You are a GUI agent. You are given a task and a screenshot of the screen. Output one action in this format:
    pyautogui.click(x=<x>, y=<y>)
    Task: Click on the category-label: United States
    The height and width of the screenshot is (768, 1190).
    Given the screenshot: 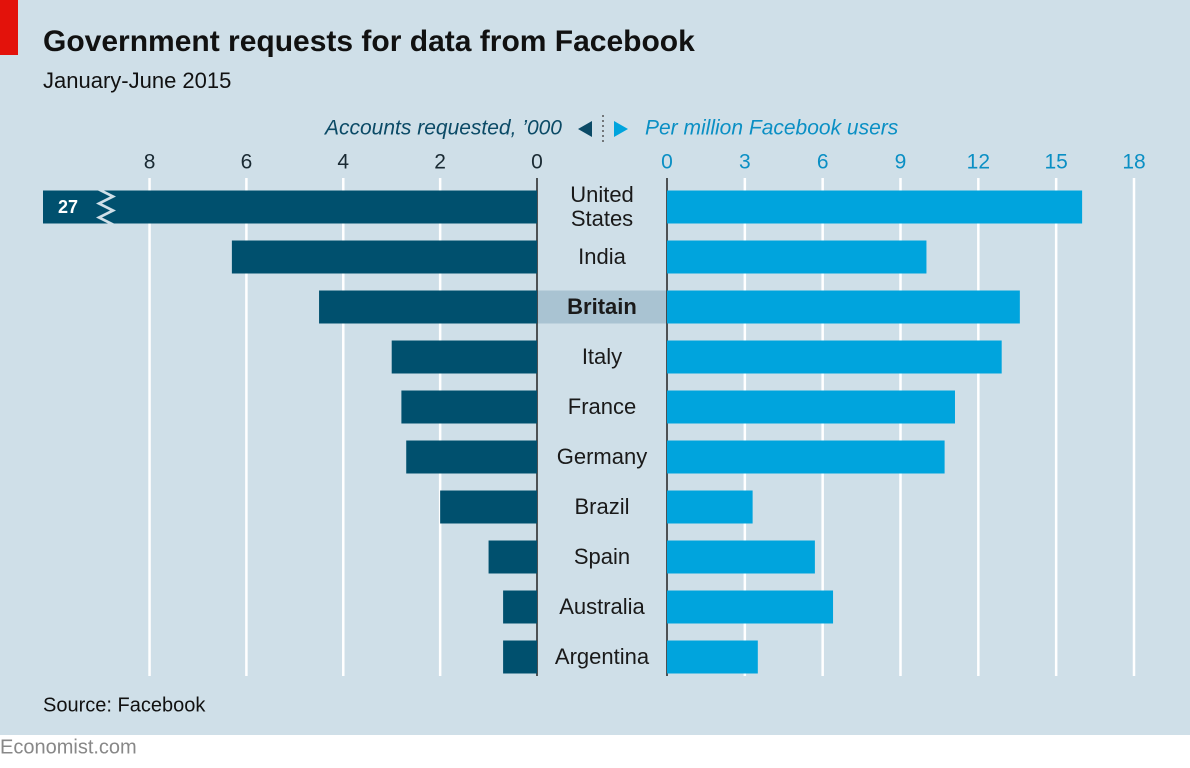 What is the action you would take?
    pyautogui.click(x=602, y=206)
    